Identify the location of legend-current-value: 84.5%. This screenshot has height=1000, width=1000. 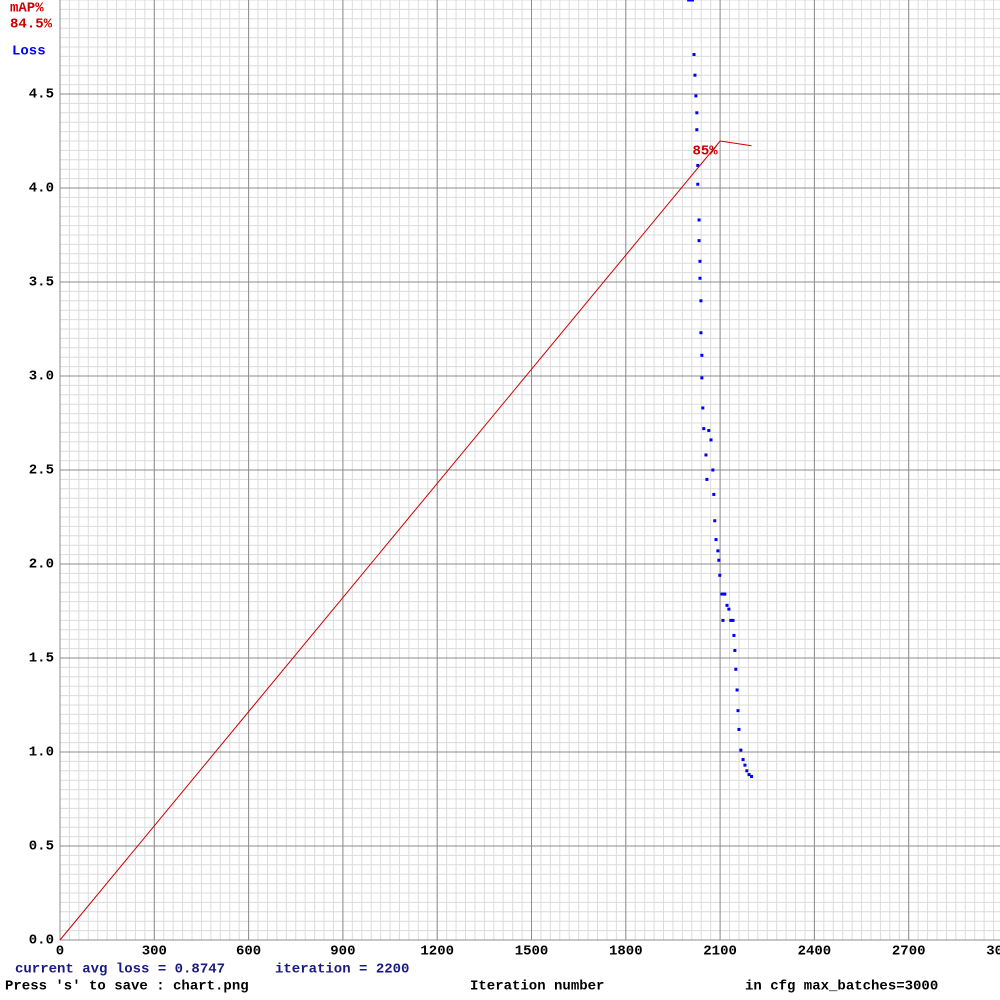
(31, 25).